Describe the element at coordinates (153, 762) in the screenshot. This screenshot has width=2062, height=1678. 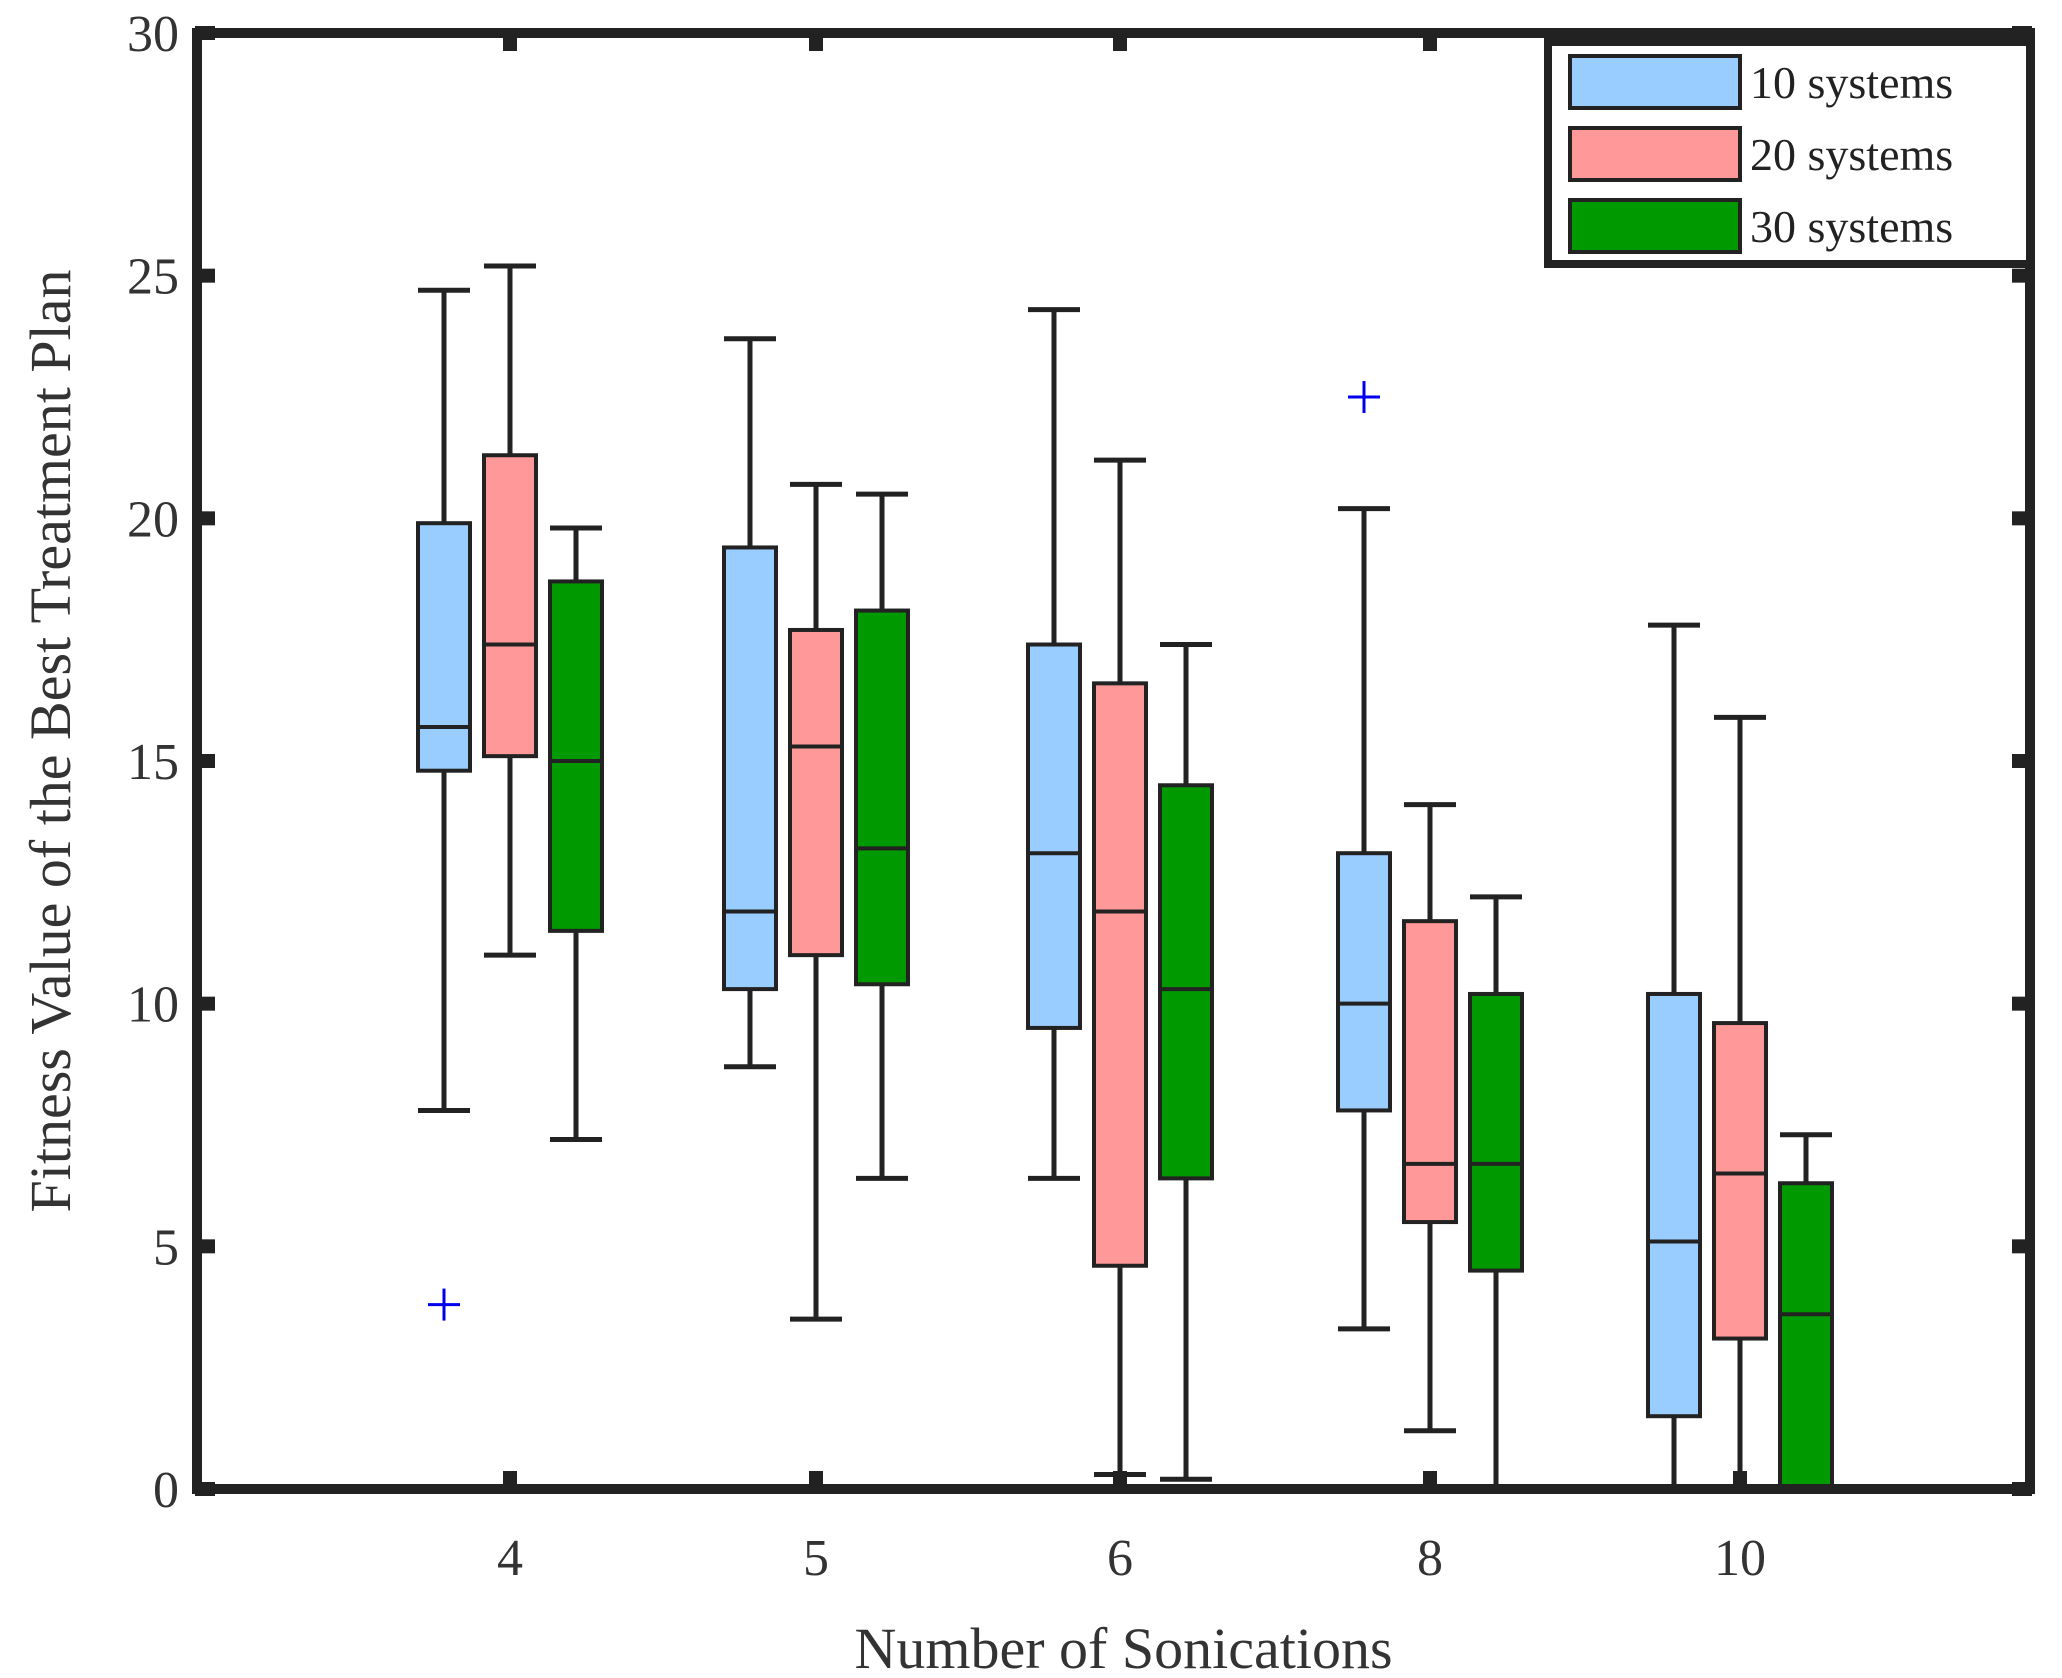
I see `y-tick-label: 15` at that location.